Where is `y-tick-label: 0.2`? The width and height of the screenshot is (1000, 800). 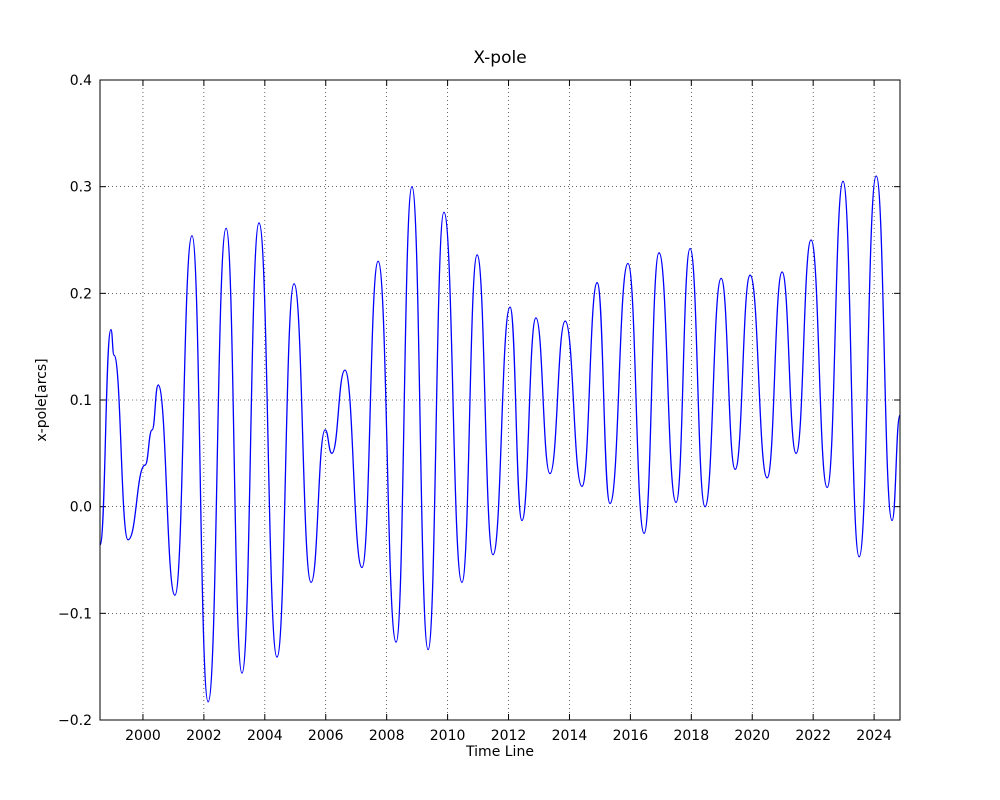
y-tick-label: 0.2 is located at coordinates (81, 294).